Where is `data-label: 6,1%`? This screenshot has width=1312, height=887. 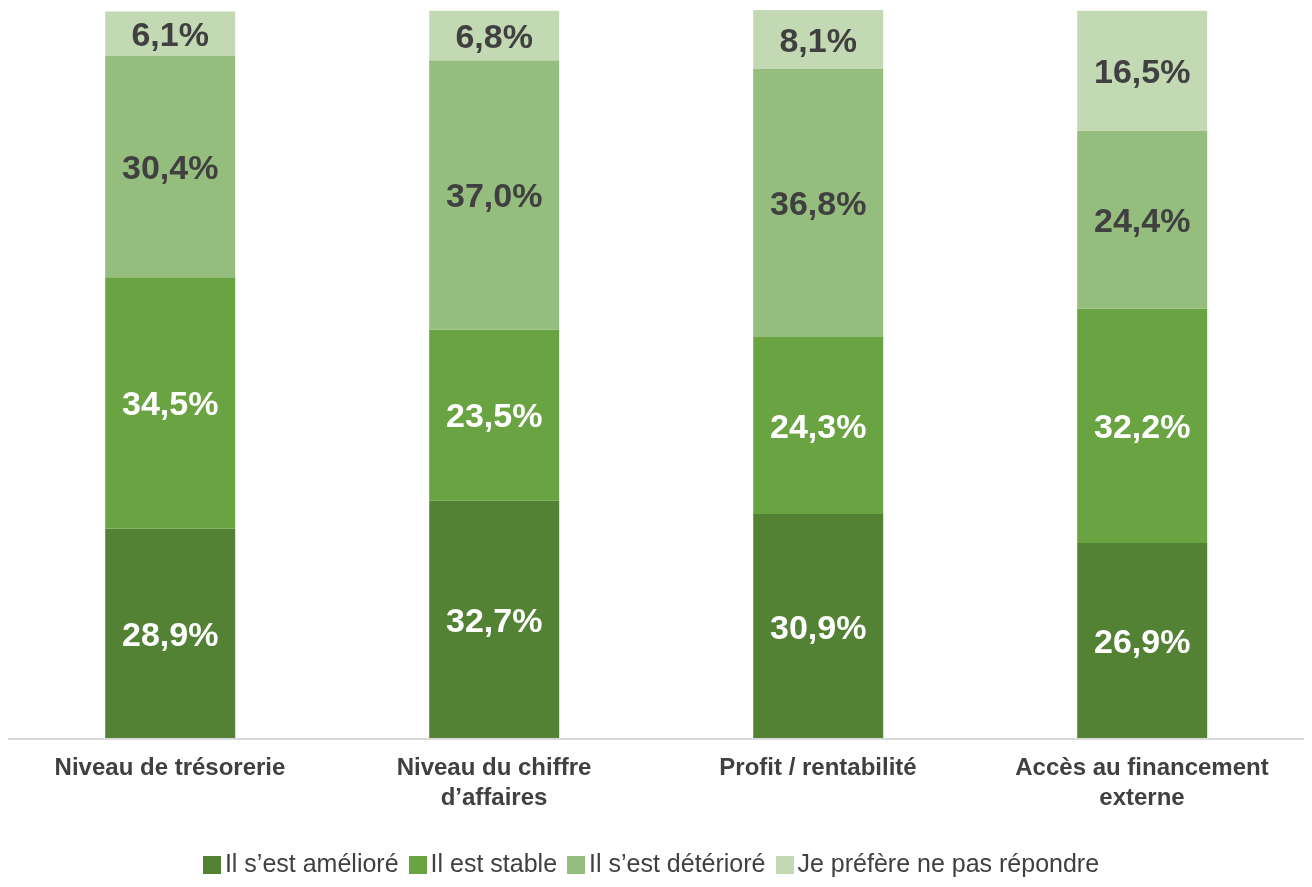 data-label: 6,1% is located at coordinates (170, 33).